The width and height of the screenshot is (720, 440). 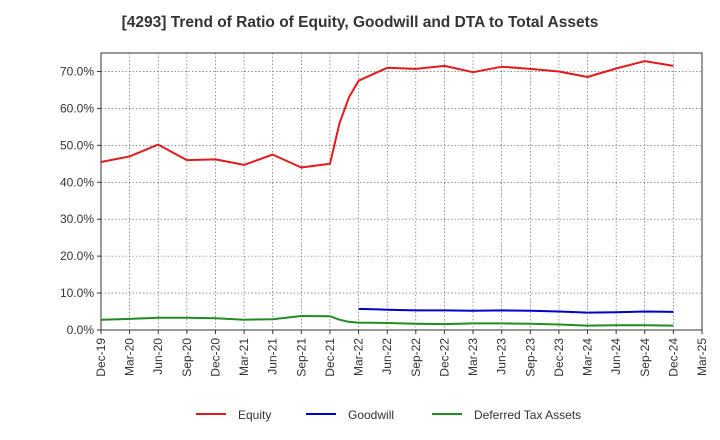 I want to click on x-tick-label: Dec-21, so click(x=330, y=357).